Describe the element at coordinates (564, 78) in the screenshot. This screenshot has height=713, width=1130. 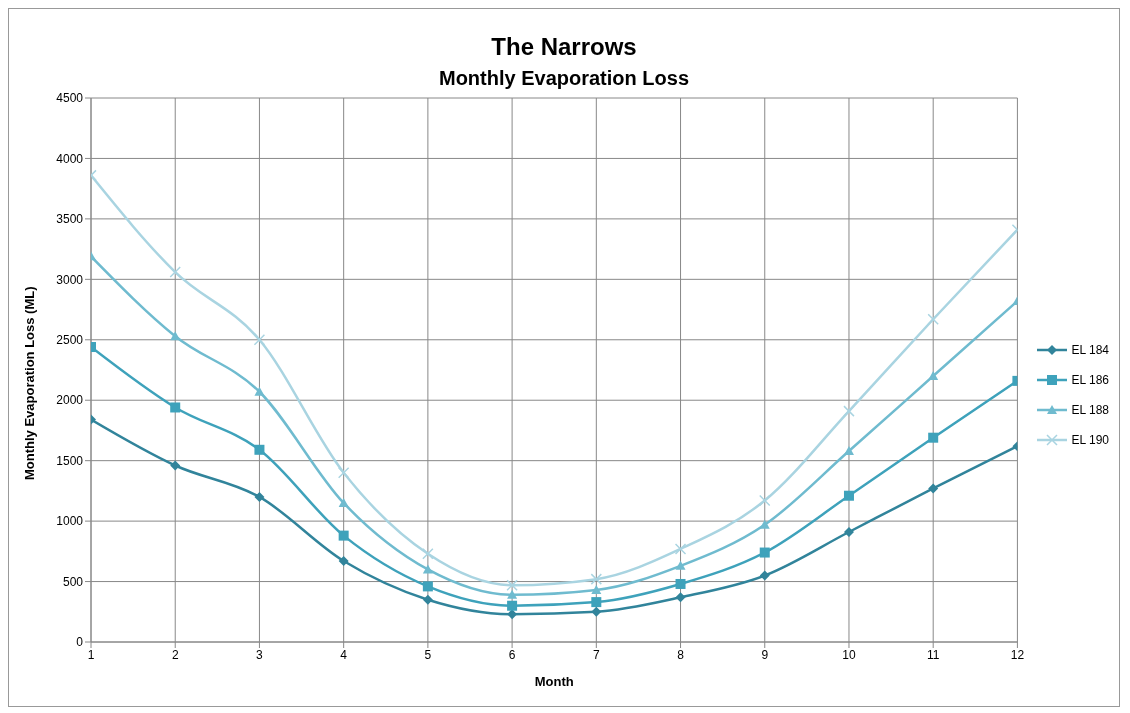
I see `chart-subtitle: Monthly Evaporation Loss` at that location.